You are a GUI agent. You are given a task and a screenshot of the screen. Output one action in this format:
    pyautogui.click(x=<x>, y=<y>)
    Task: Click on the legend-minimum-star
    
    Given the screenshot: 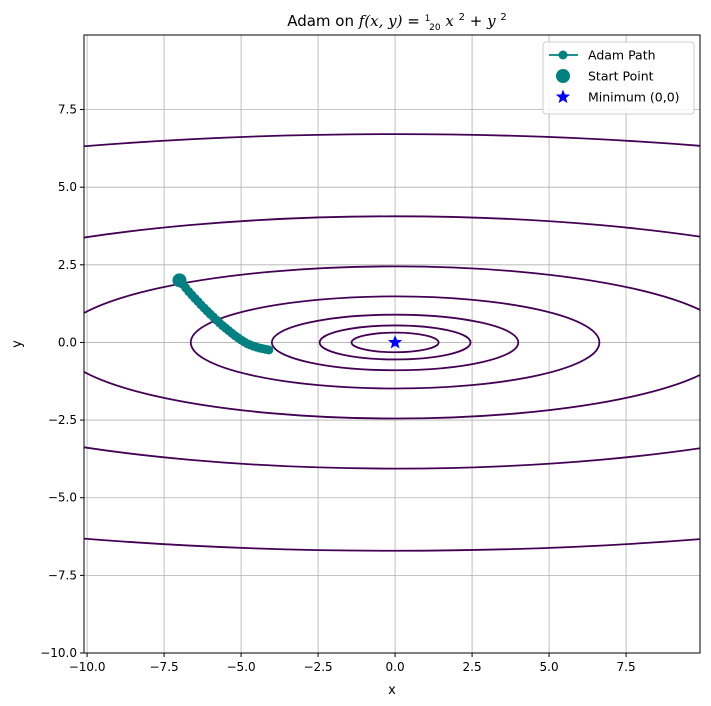 What is the action you would take?
    pyautogui.click(x=563, y=96)
    